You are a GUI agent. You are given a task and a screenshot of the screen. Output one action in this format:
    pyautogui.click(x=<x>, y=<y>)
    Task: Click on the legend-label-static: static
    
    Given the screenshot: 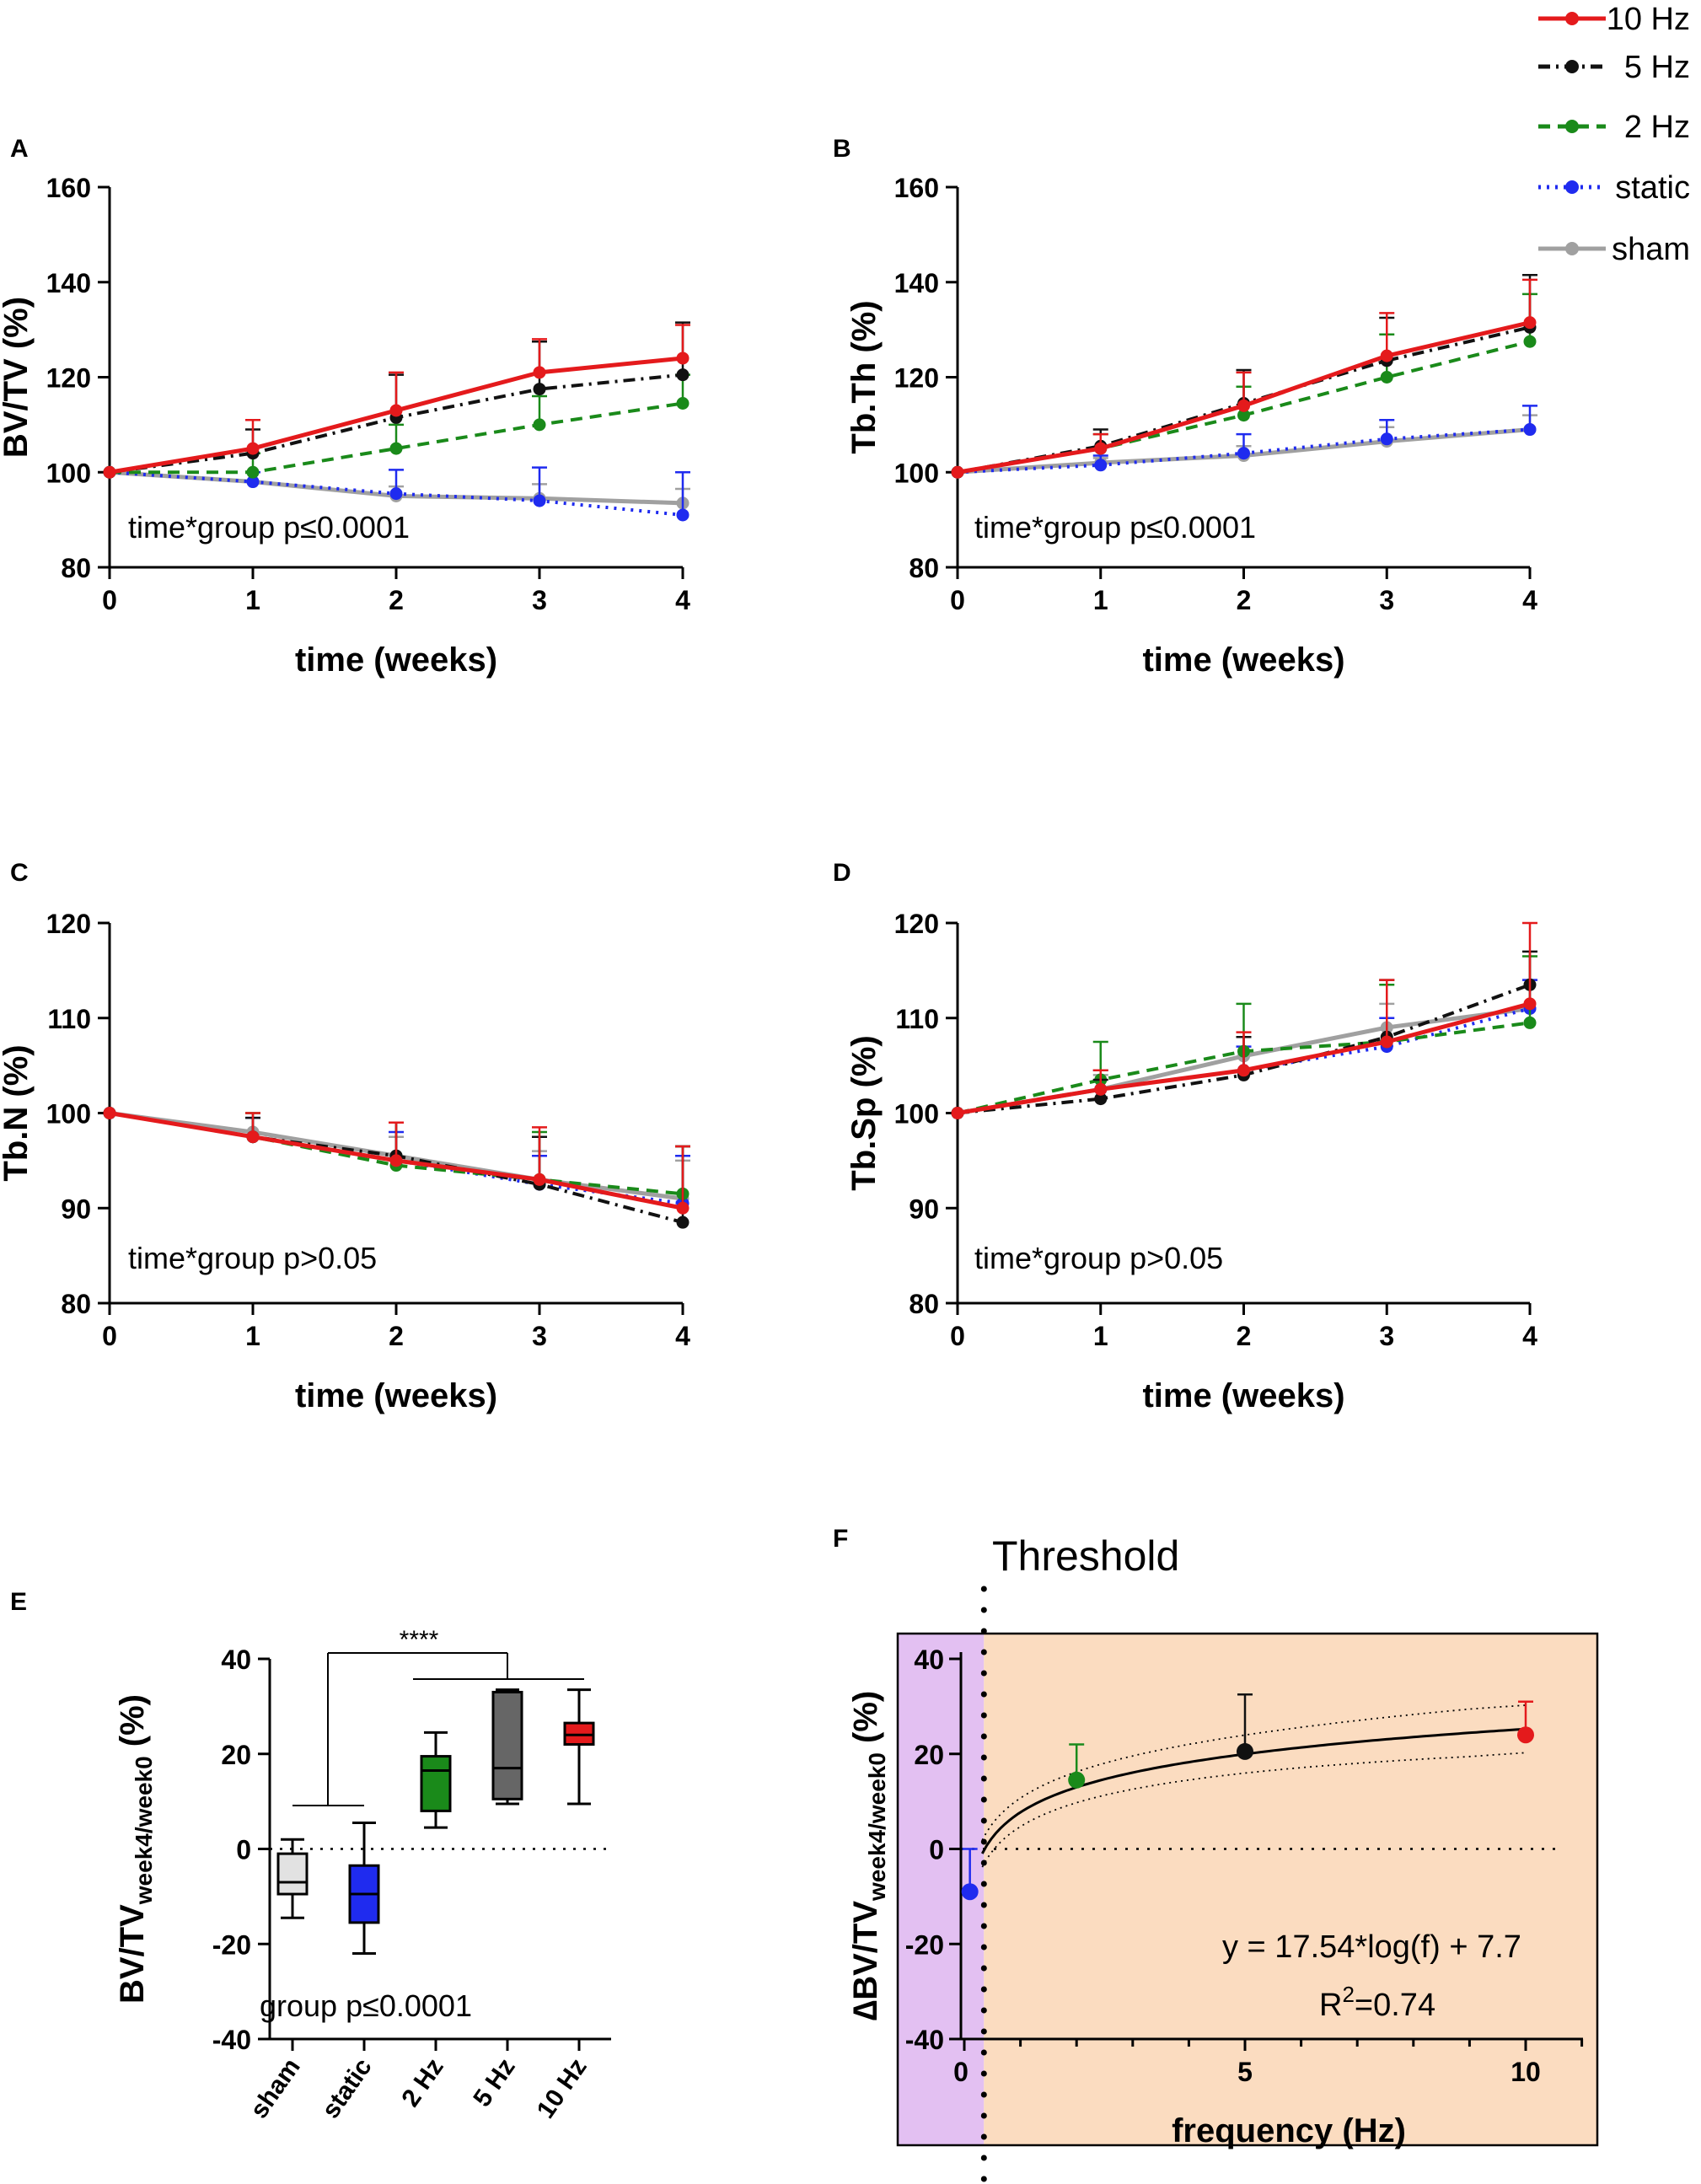 What is the action you would take?
    pyautogui.click(x=1652, y=188)
    